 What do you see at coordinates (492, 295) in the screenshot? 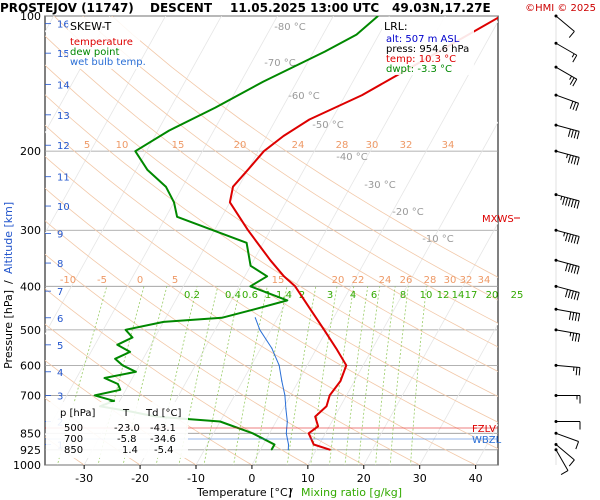
I see `mixing-ratio-label: 20` at bounding box center [492, 295].